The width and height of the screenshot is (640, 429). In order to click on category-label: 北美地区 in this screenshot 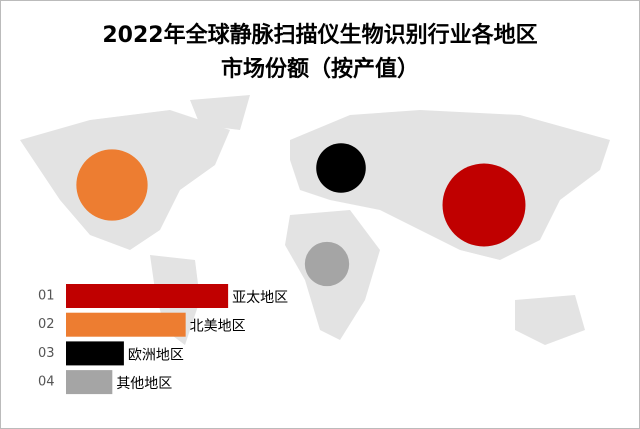, I will do `click(218, 327)`.